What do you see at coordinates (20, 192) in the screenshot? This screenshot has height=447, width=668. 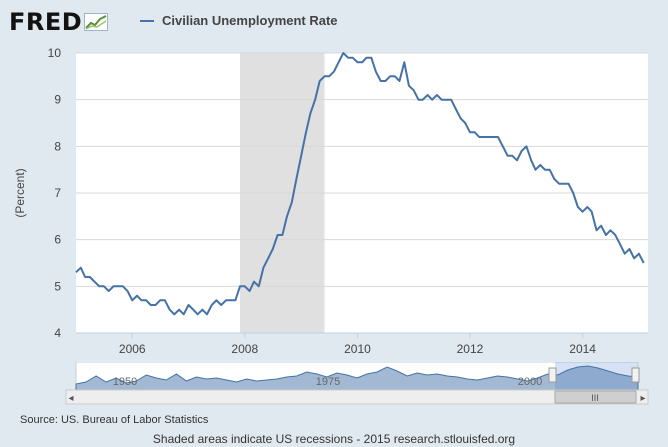 I see `y-axis-label: (Percent)` at bounding box center [20, 192].